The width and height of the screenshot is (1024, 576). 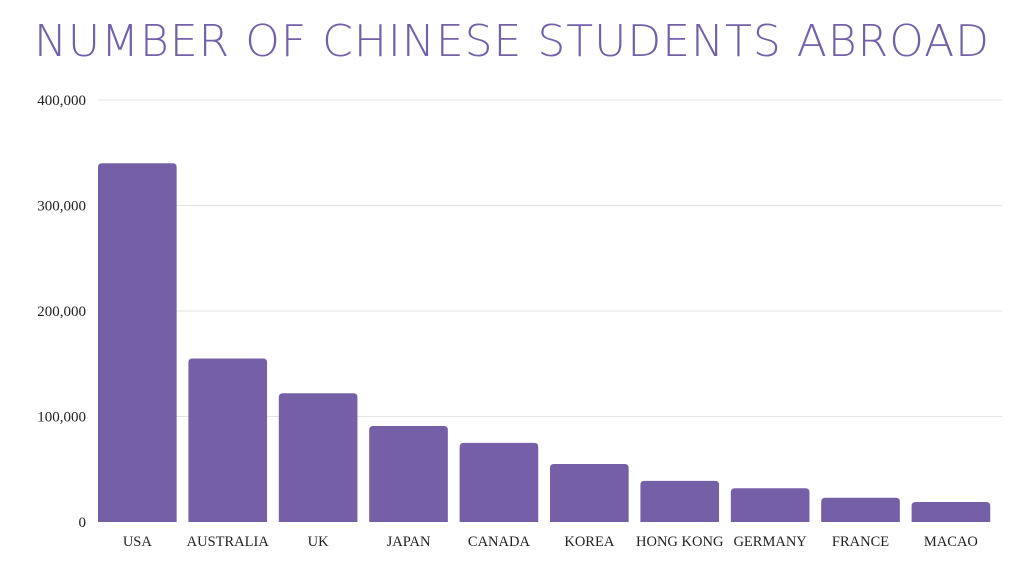 I want to click on bar-france, so click(x=860, y=509).